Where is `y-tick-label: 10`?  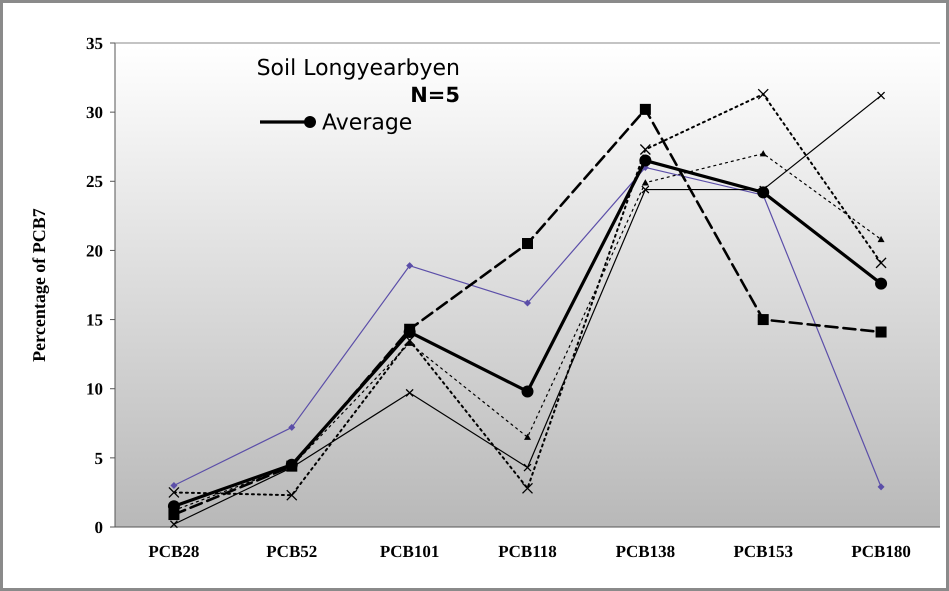 y-tick-label: 10 is located at coordinates (94, 389).